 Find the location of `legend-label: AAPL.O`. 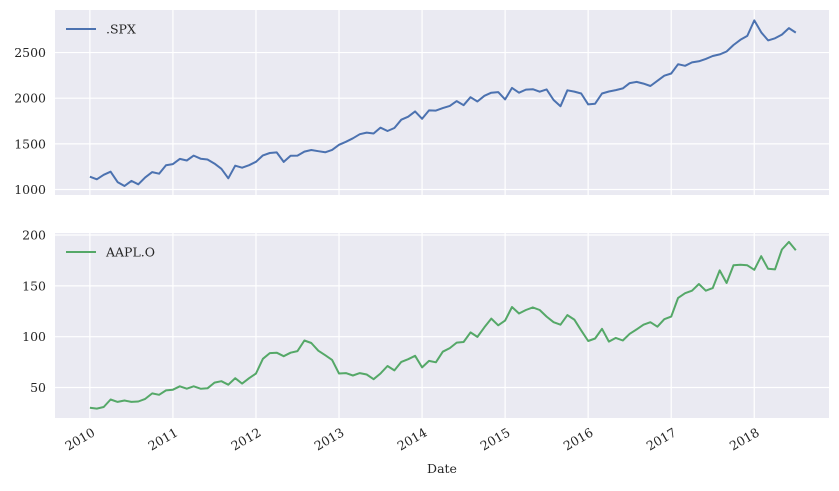

legend-label: AAPL.O is located at coordinates (130, 252).